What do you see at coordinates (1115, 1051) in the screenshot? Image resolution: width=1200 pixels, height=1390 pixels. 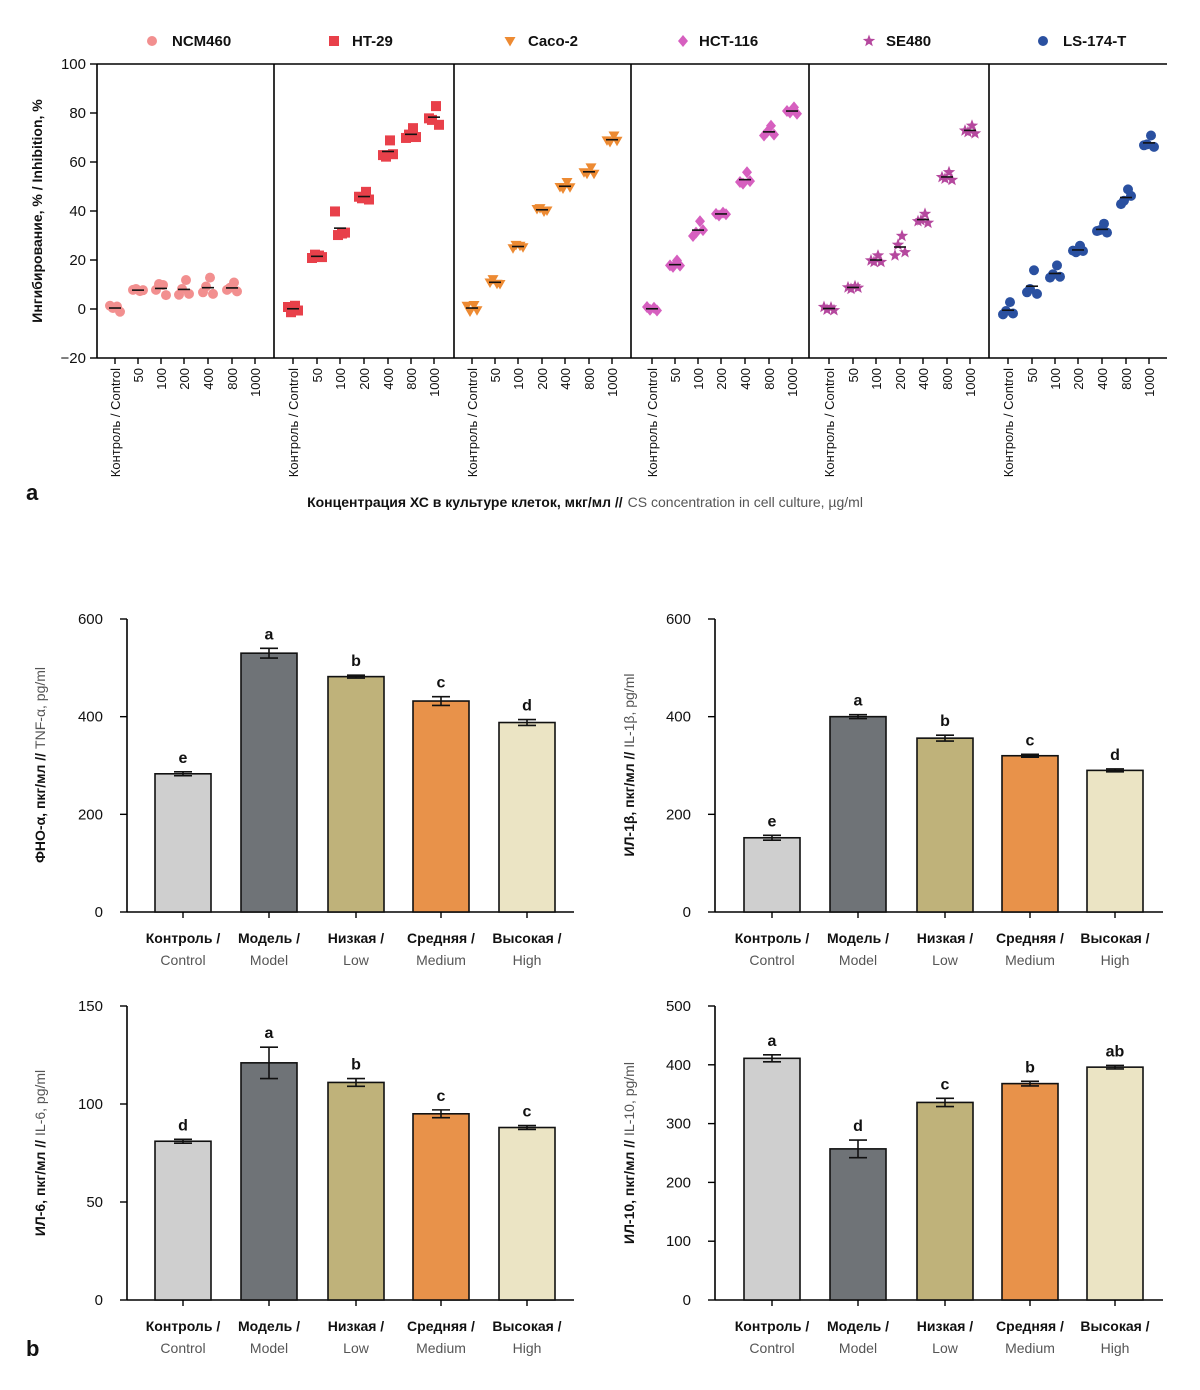 I see `significance-letter: ab` at bounding box center [1115, 1051].